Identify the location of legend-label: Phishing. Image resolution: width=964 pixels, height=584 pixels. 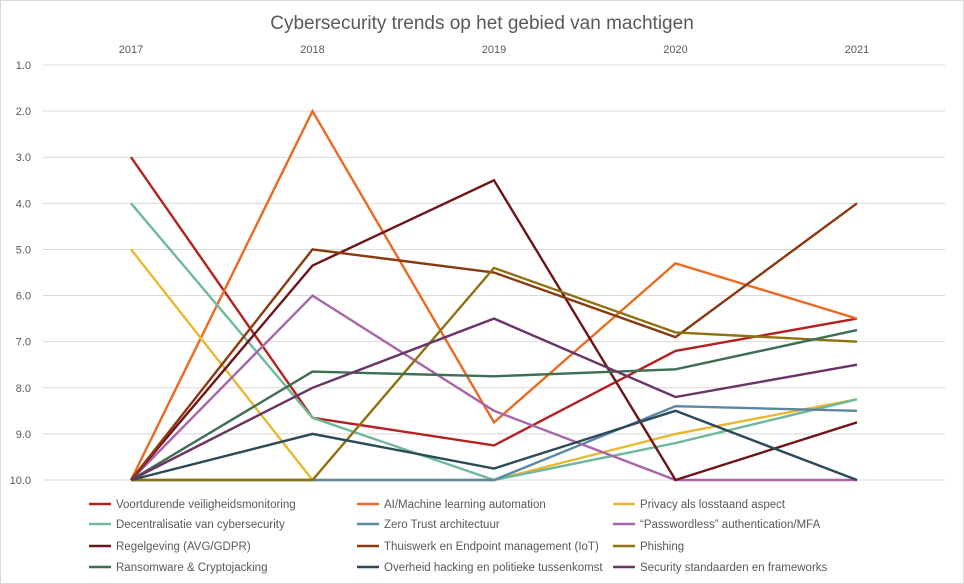
(662, 547).